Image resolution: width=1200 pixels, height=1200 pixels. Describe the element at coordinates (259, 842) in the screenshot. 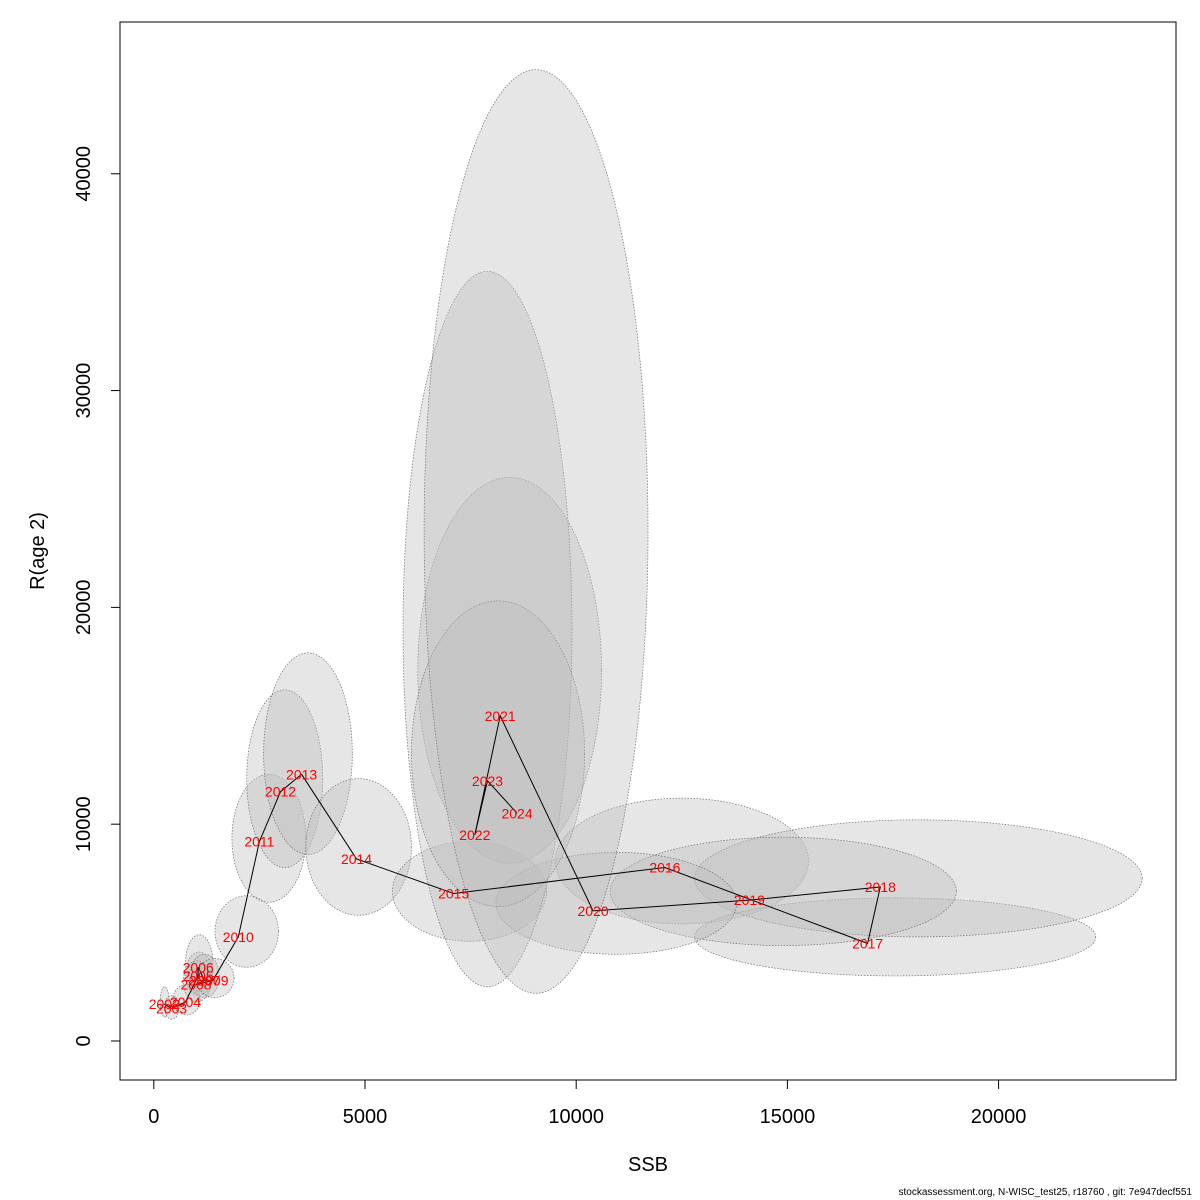

I see `year-label-2011: 2011` at that location.